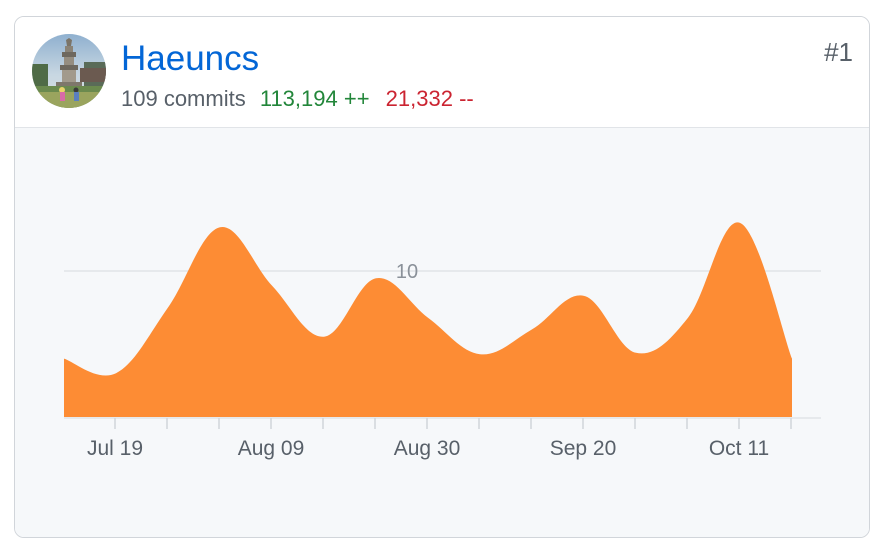 Image resolution: width=885 pixels, height=553 pixels. I want to click on additions-count: 113,194 ++, so click(314, 98).